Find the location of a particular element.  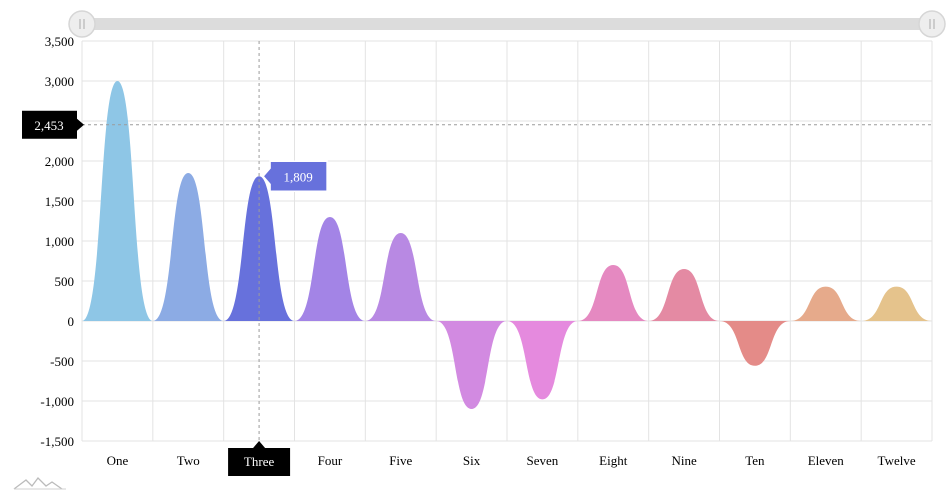

column-three is located at coordinates (259, 248).